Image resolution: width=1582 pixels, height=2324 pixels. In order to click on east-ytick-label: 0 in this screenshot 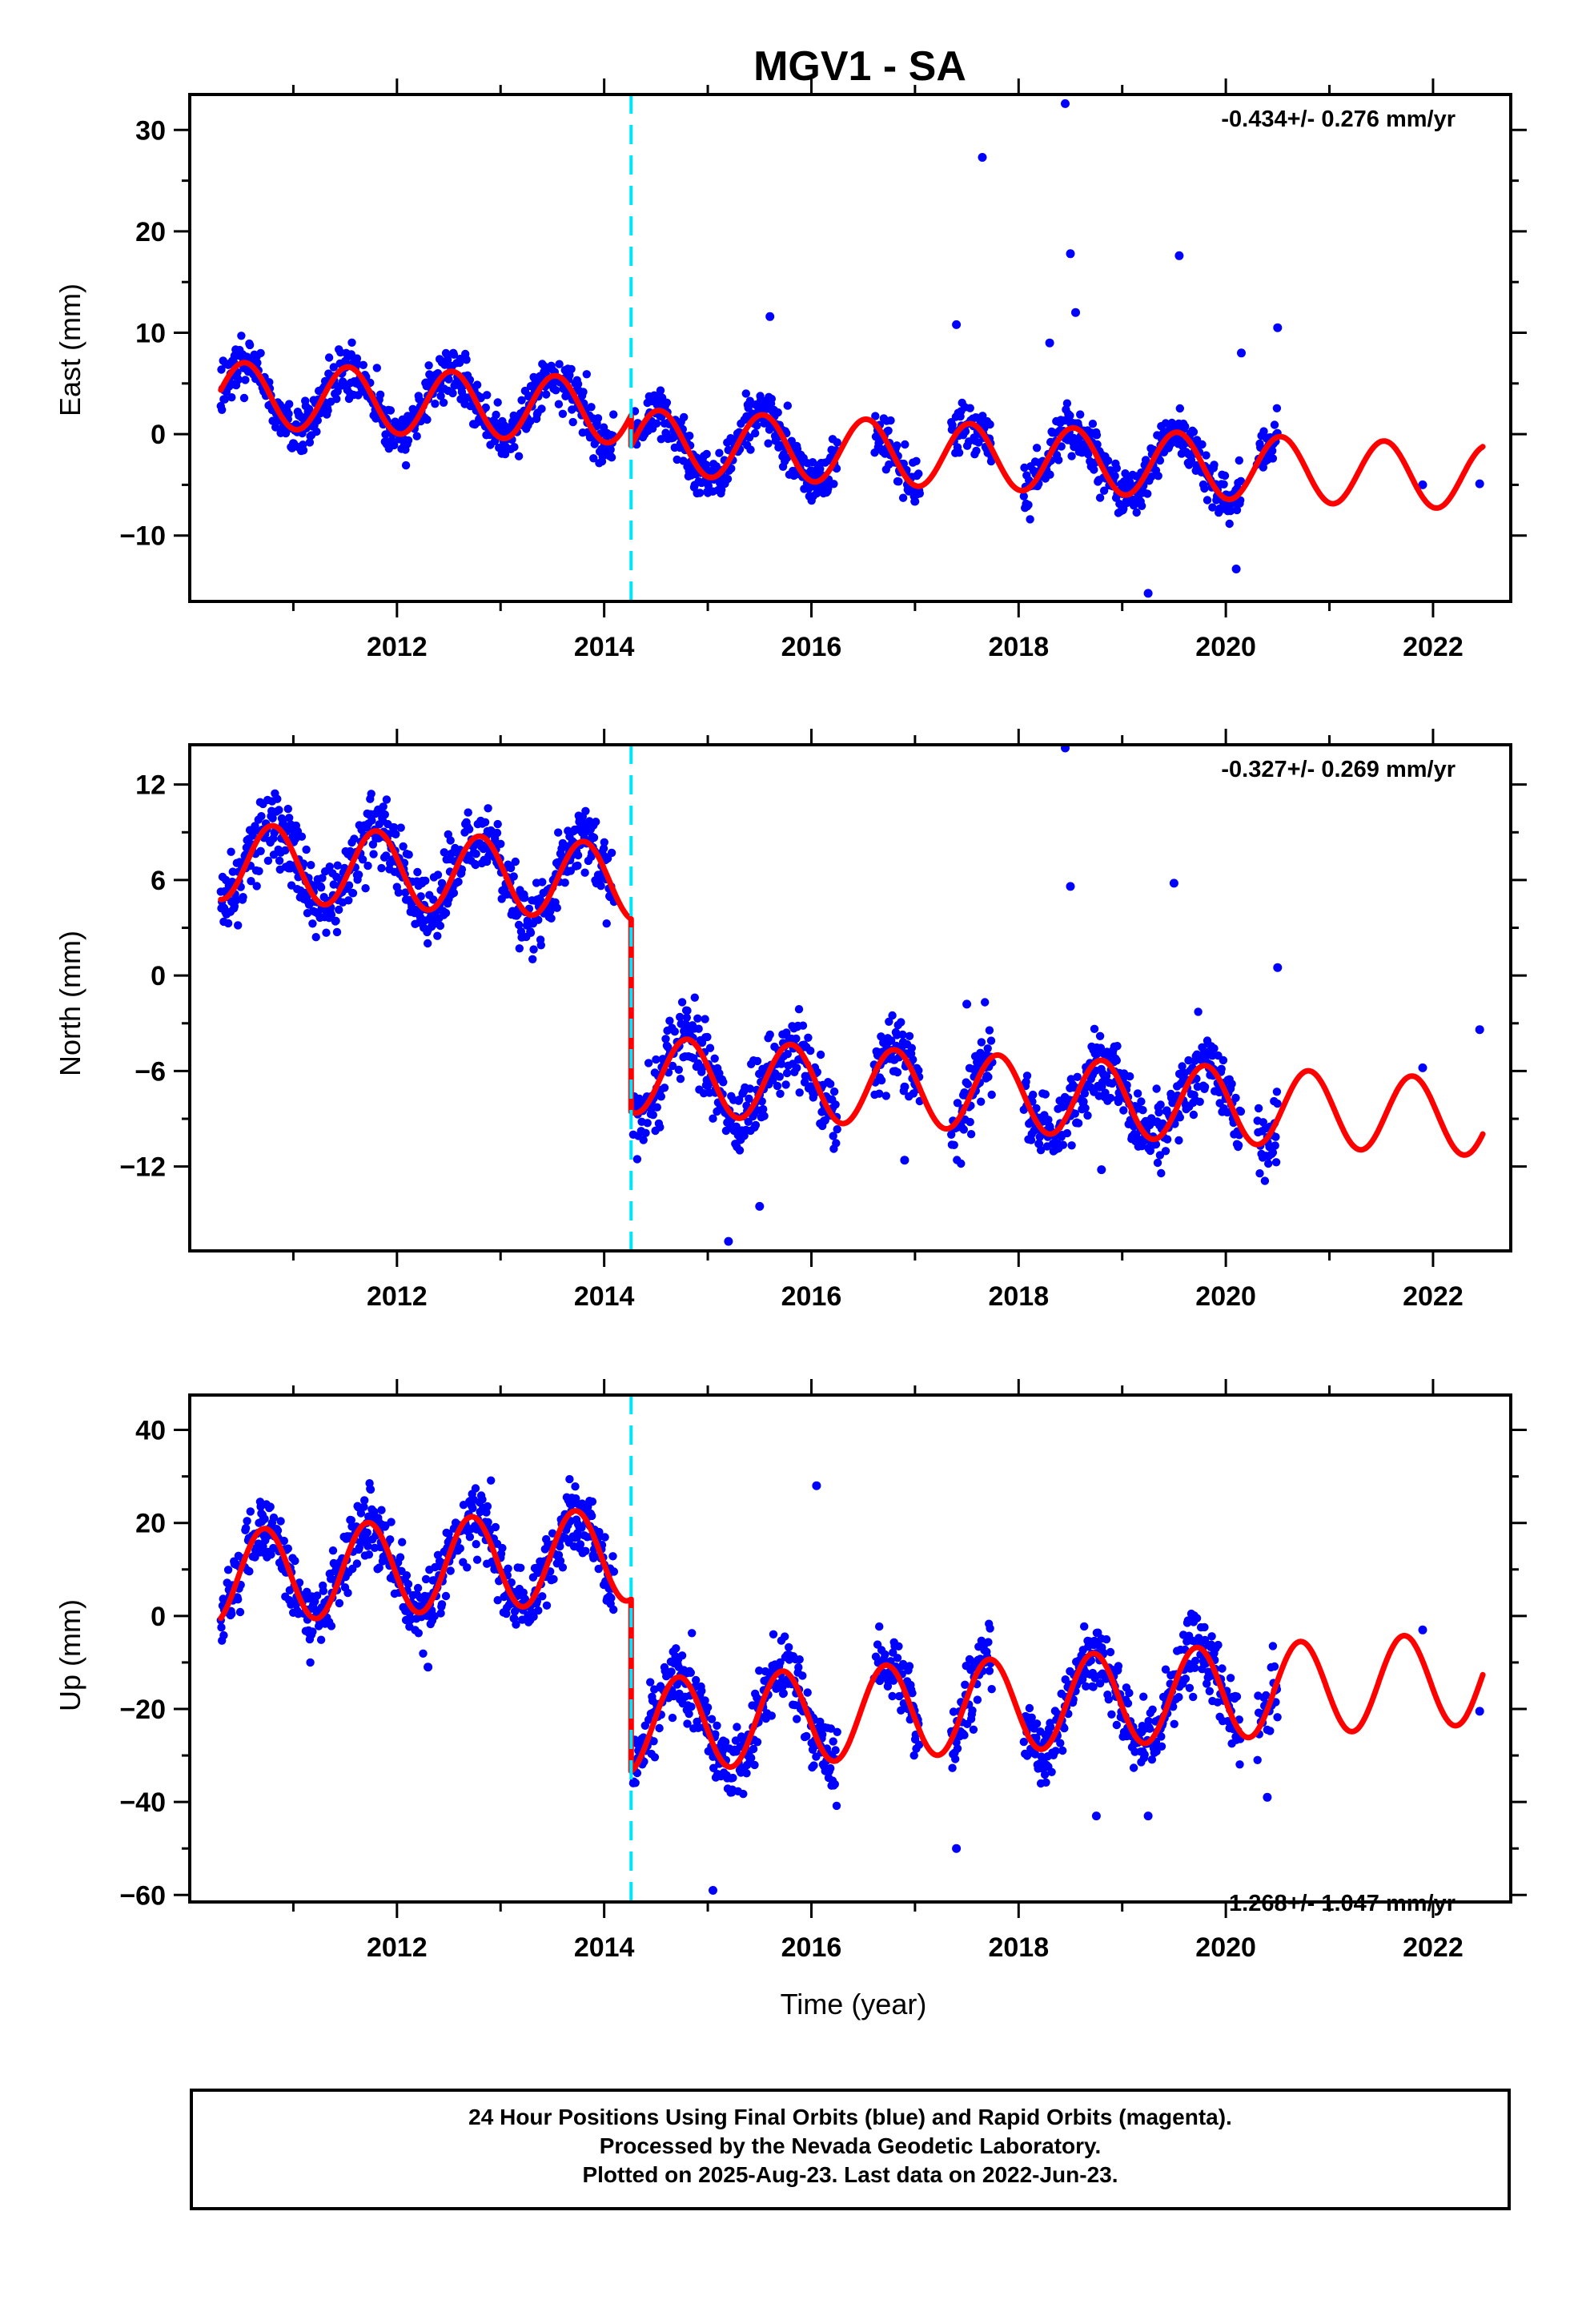, I will do `click(158, 435)`.